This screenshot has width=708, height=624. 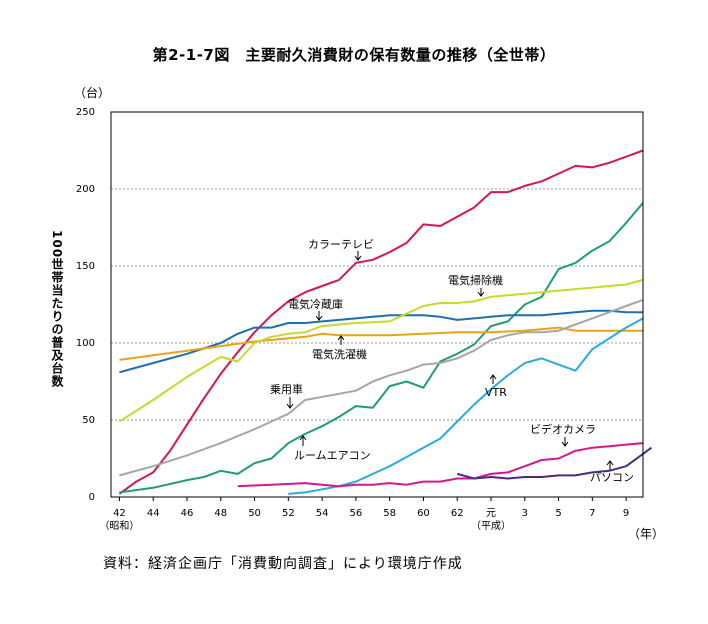 What do you see at coordinates (354, 55) in the screenshot?
I see `chart-title: 第2-1-7図 主要耐久消費財の保有数量の推移（全世帯）` at bounding box center [354, 55].